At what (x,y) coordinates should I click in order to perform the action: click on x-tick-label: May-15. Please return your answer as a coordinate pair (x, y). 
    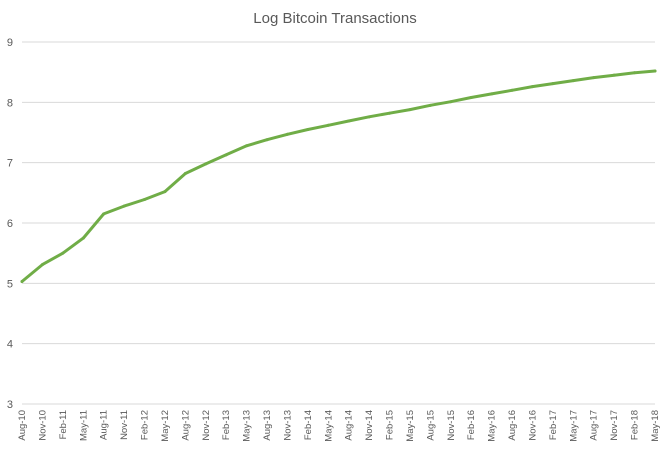
    Looking at the image, I should click on (410, 426).